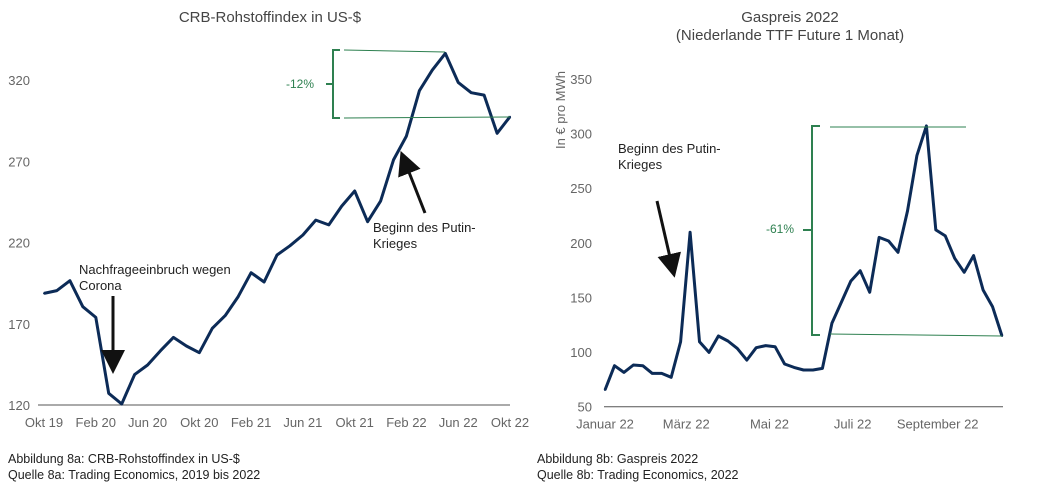 The image size is (1054, 490). Describe the element at coordinates (424, 227) in the screenshot. I see `annotation-war-a-1: Beginn des Putin-` at that location.